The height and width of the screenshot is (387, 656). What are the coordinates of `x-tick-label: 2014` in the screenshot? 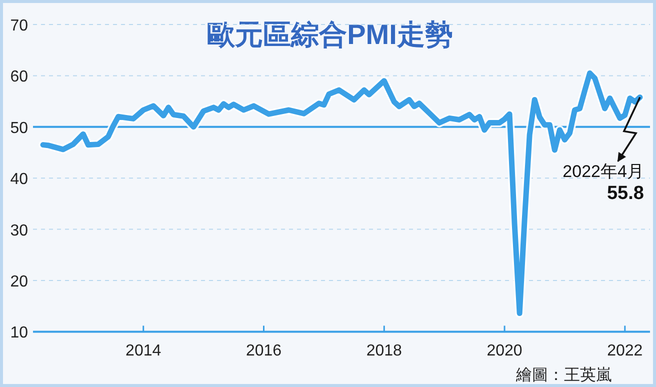 It's located at (144, 351).